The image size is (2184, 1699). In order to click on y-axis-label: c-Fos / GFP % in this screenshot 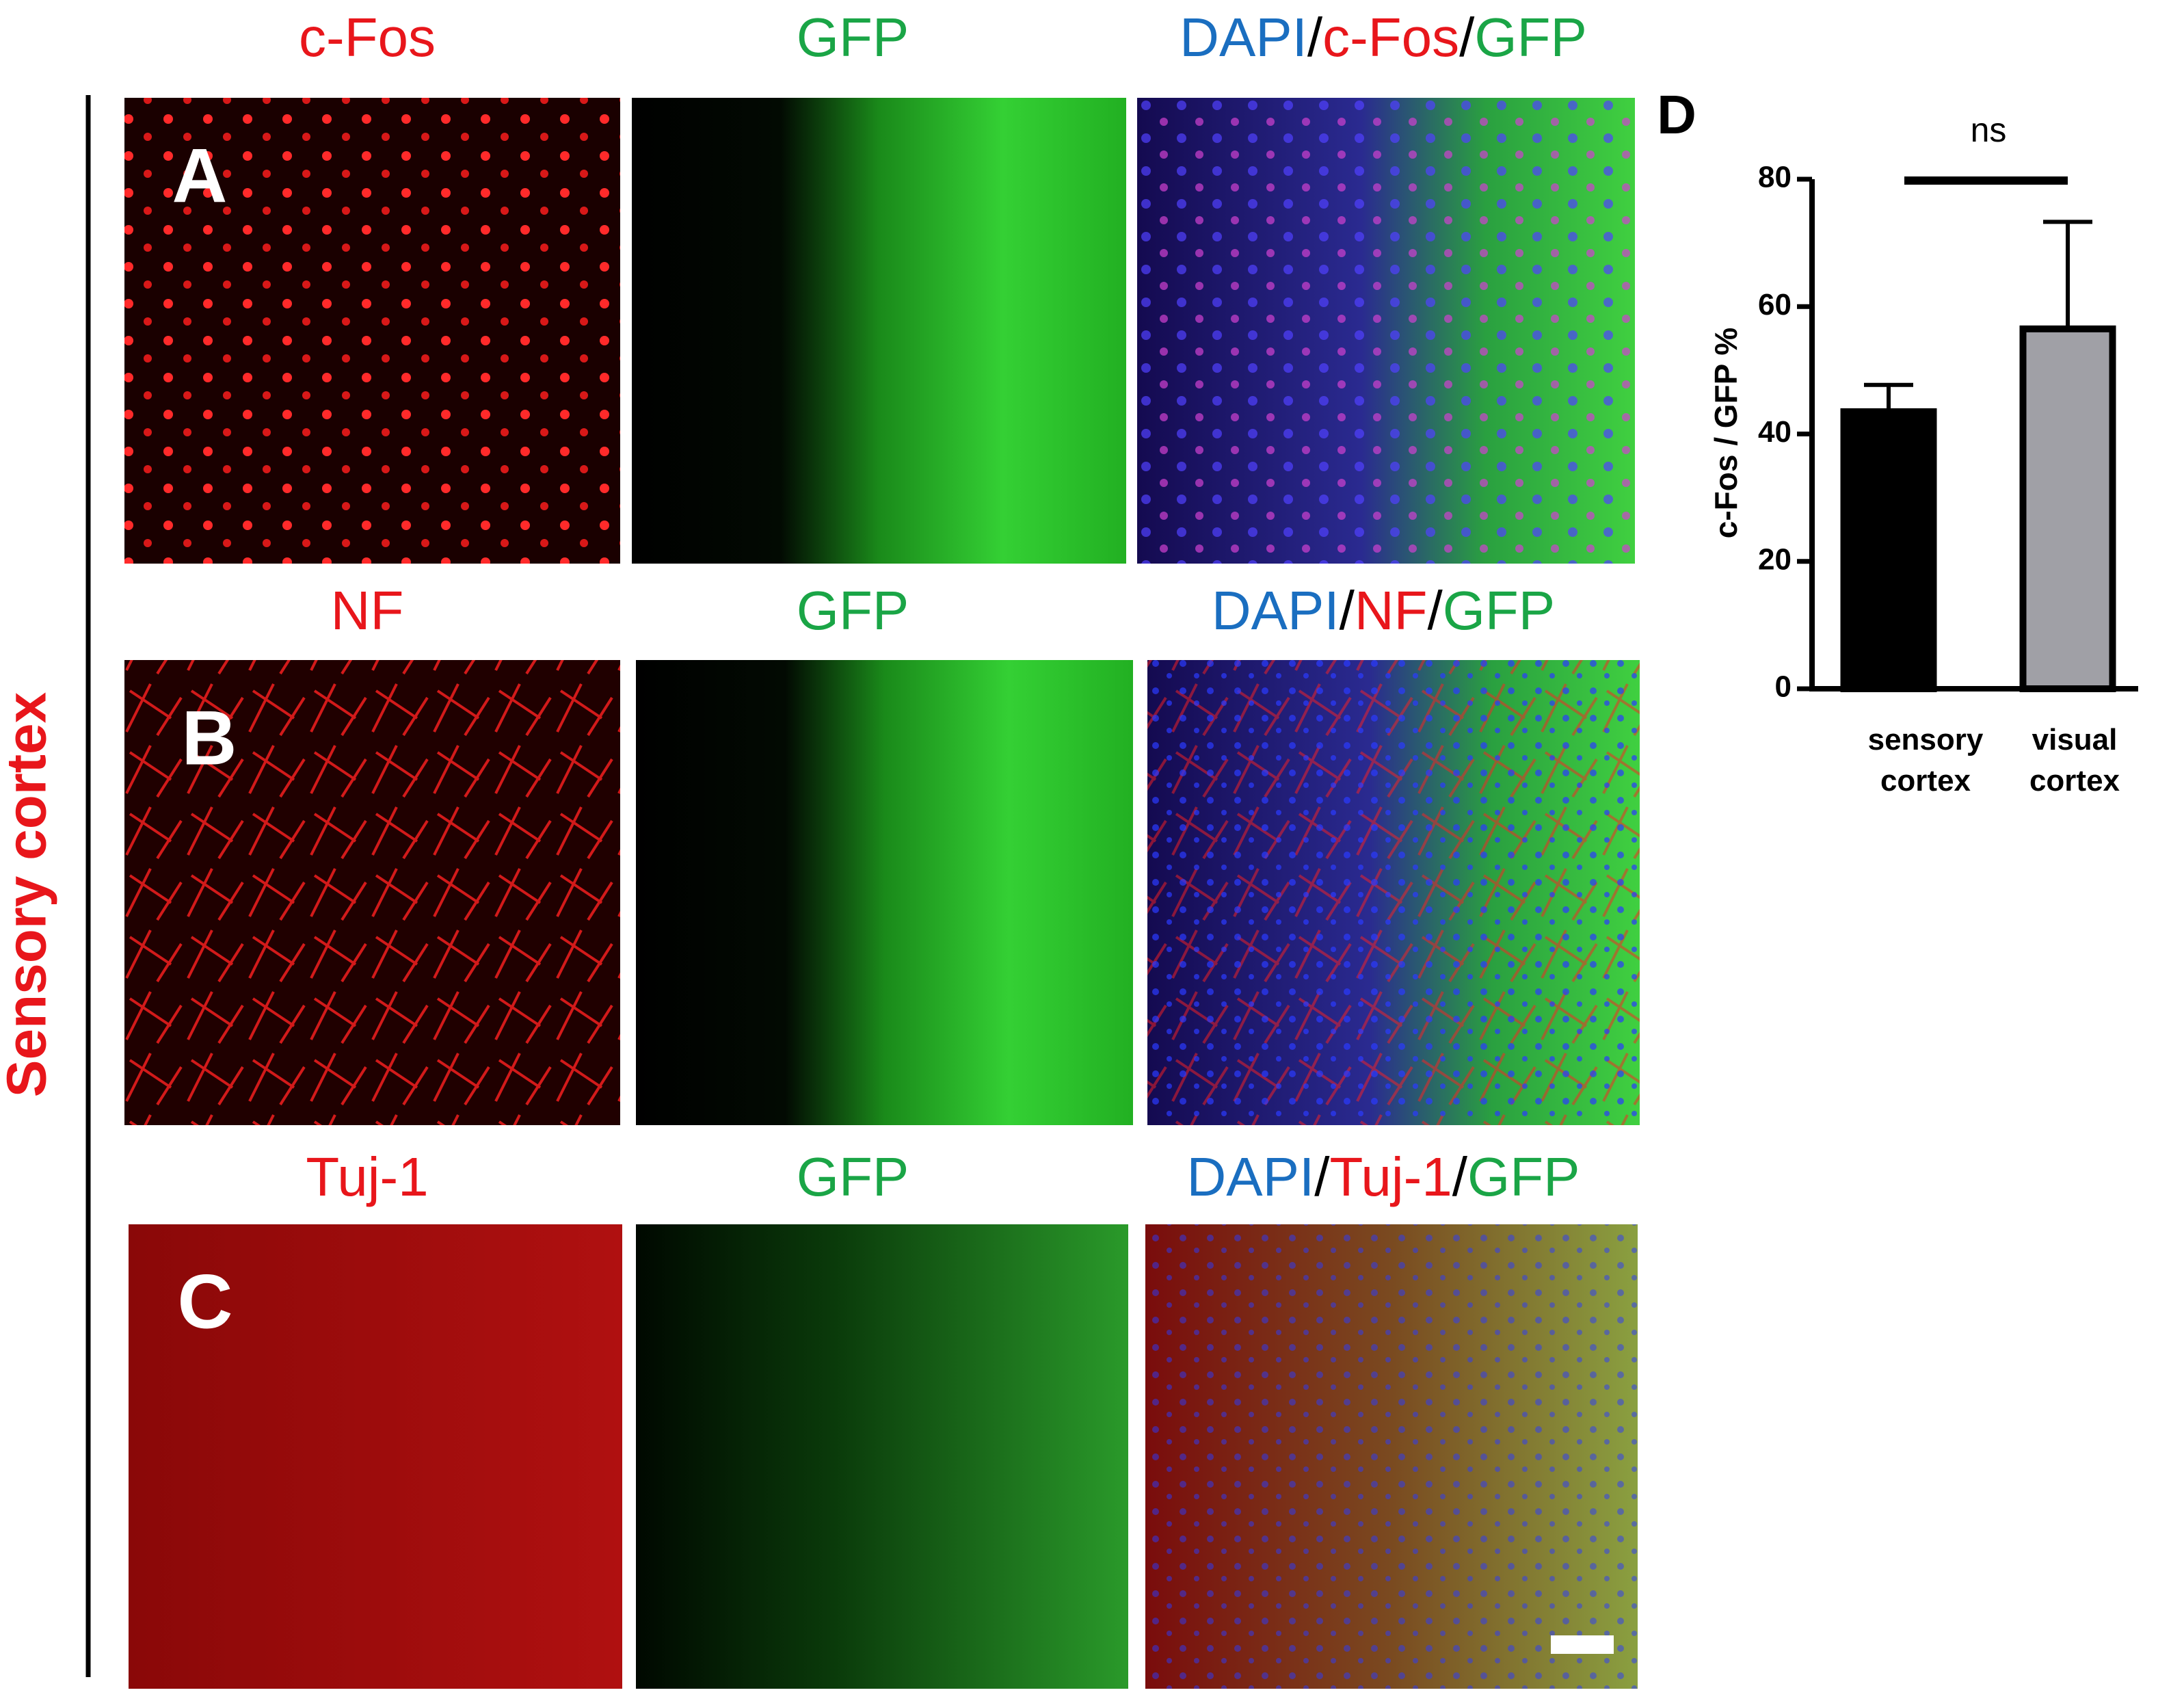, I will do `click(1726, 433)`.